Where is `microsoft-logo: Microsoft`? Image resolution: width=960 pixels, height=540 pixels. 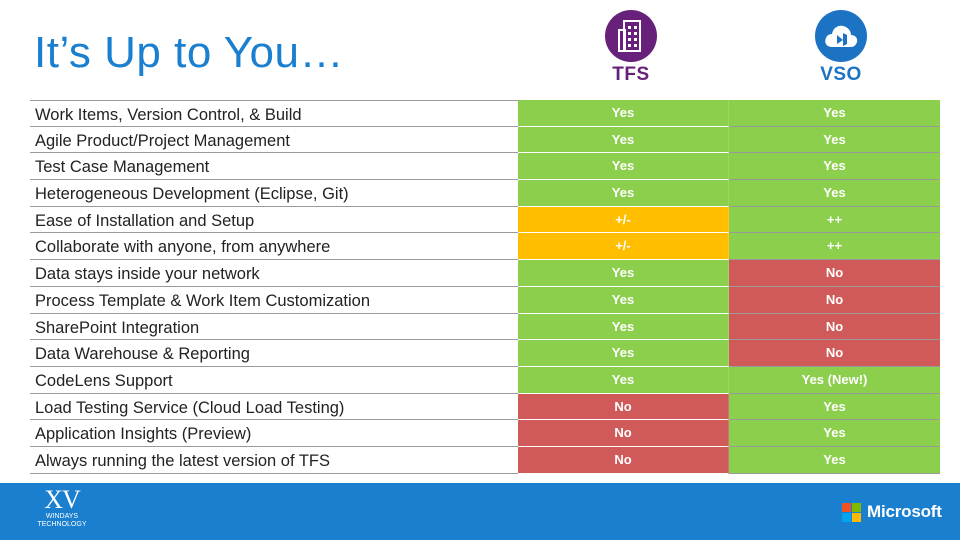
microsoft-logo: Microsoft is located at coordinates (892, 512).